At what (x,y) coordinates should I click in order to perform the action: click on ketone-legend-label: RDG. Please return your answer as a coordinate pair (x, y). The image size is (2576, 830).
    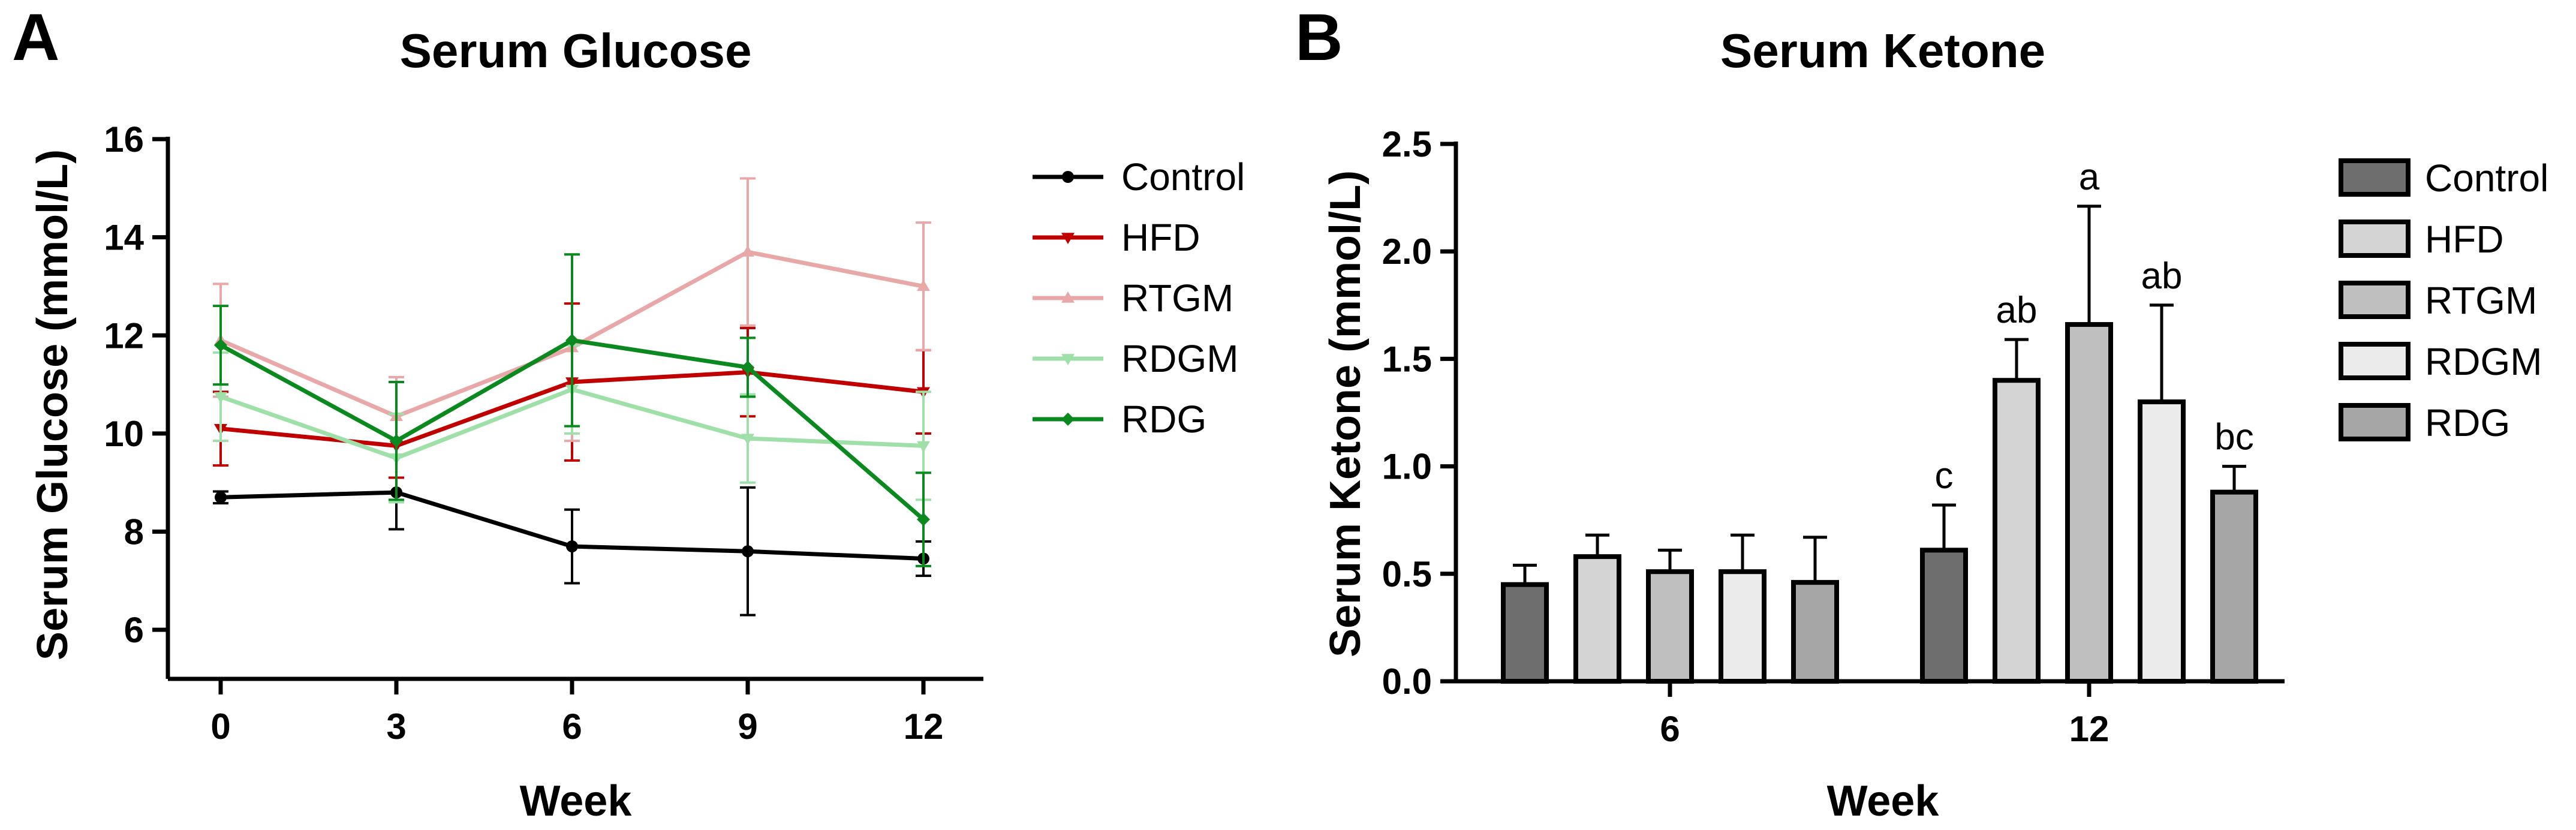
    Looking at the image, I should click on (2467, 422).